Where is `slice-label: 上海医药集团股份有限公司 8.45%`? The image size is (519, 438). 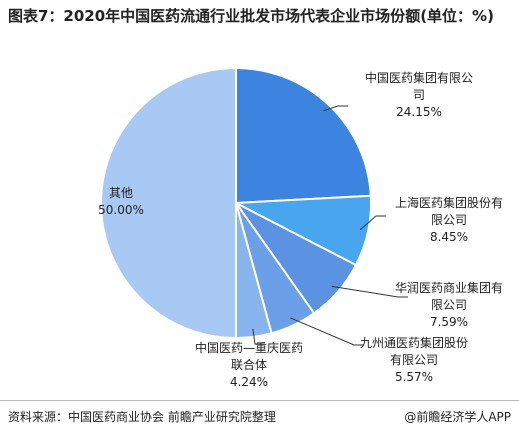
slice-label: 上海医药集团股份有限公司 8.45% is located at coordinates (449, 220).